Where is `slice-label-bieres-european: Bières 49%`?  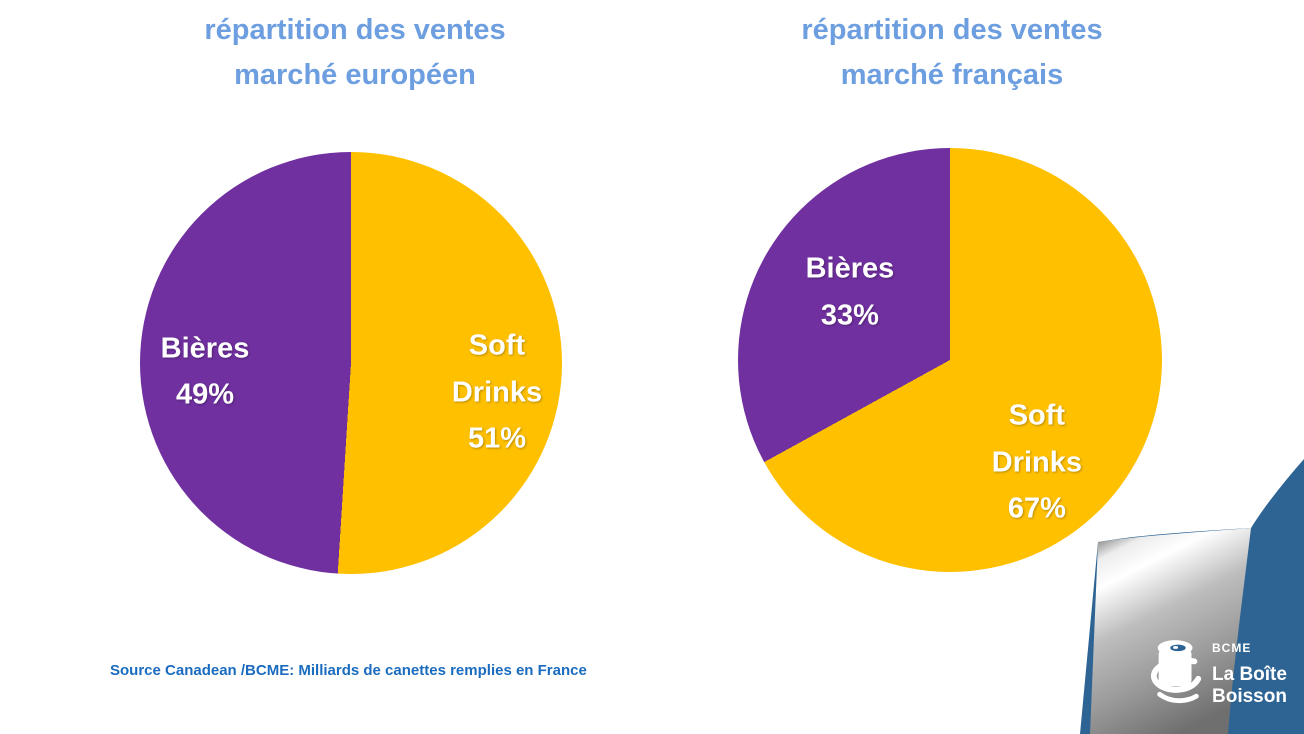
slice-label-bieres-european: Bières 49% is located at coordinates (205, 371).